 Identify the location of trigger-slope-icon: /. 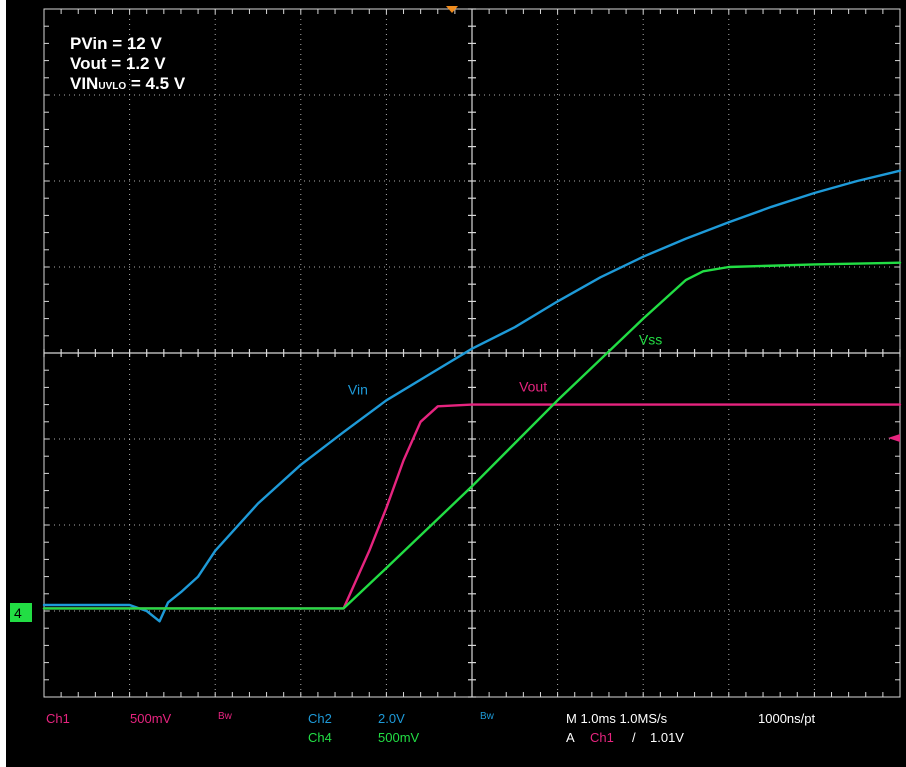
(634, 737).